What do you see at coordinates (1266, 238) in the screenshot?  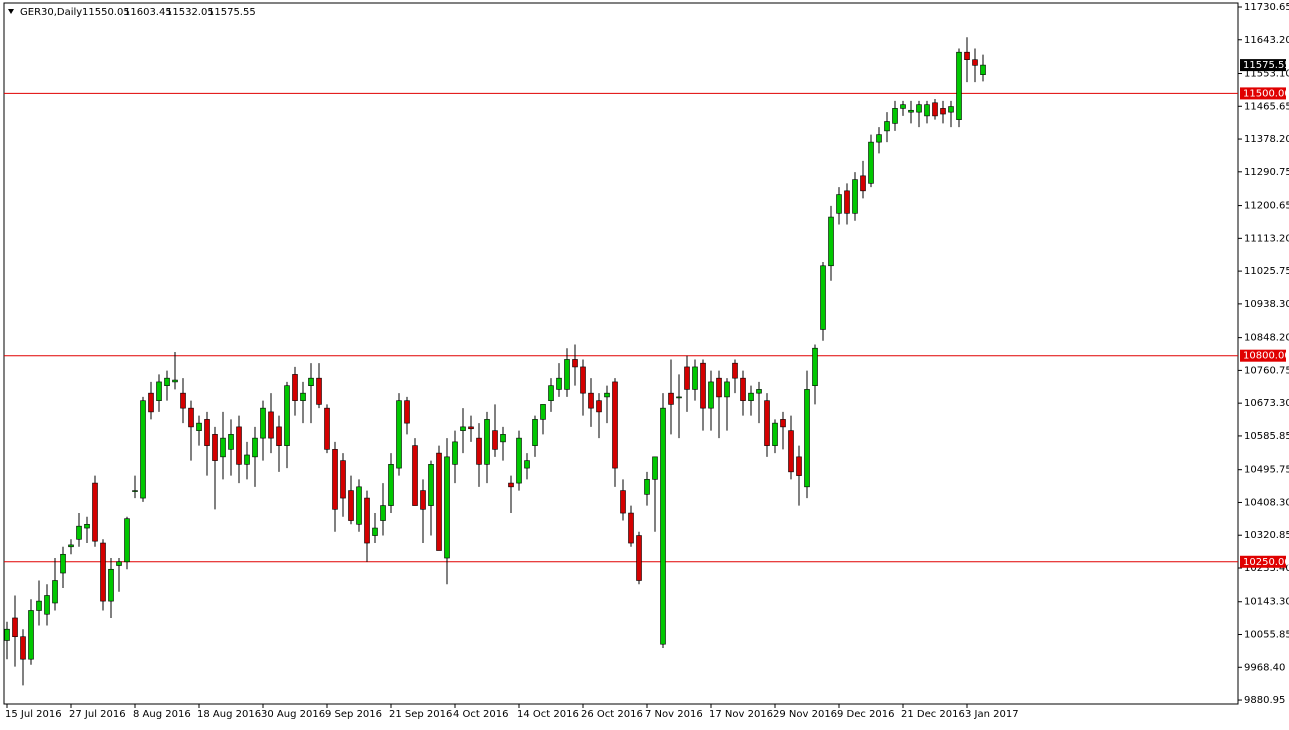 I see `y-tick-label: 11113.20` at bounding box center [1266, 238].